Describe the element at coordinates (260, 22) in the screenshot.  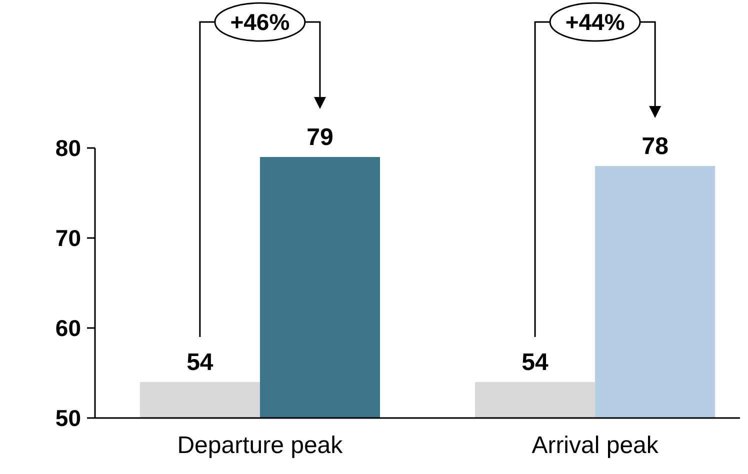
I see `text: +46%` at that location.